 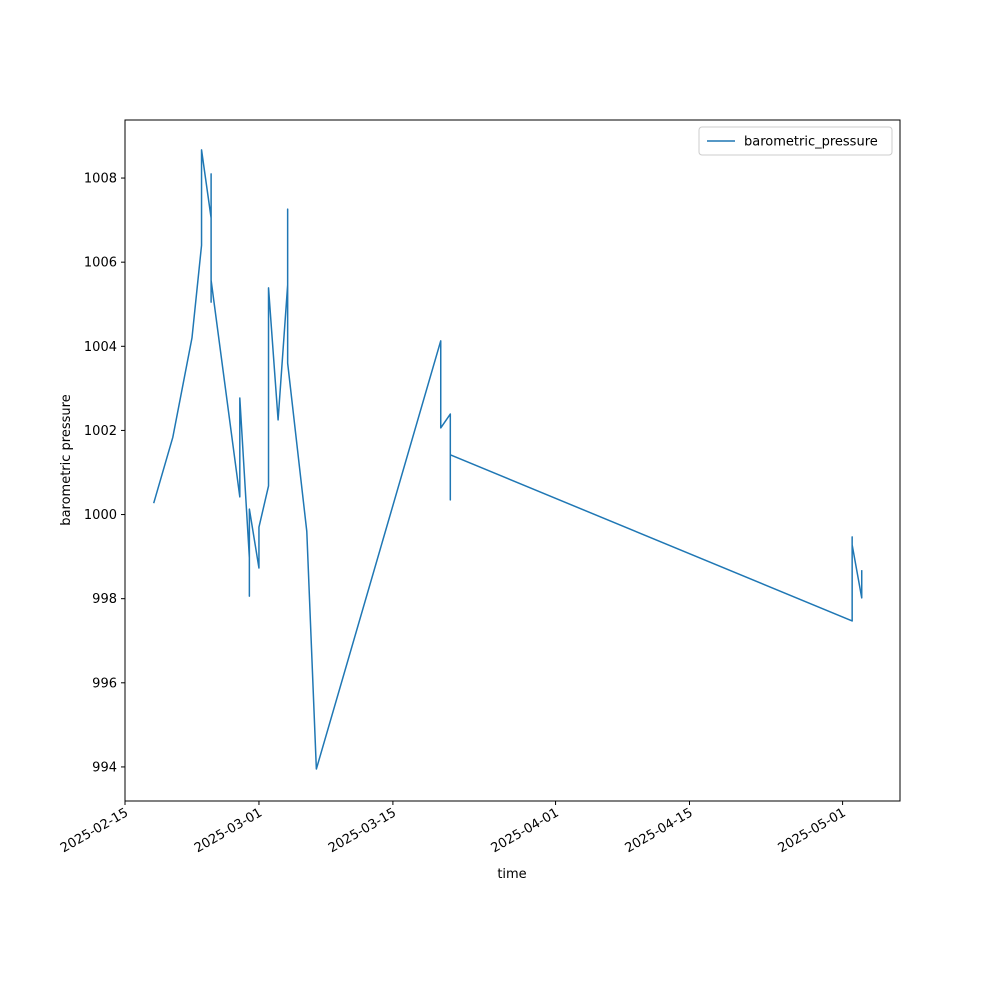 What do you see at coordinates (525, 830) in the screenshot?
I see `x-tick-label: 2025-04-01` at bounding box center [525, 830].